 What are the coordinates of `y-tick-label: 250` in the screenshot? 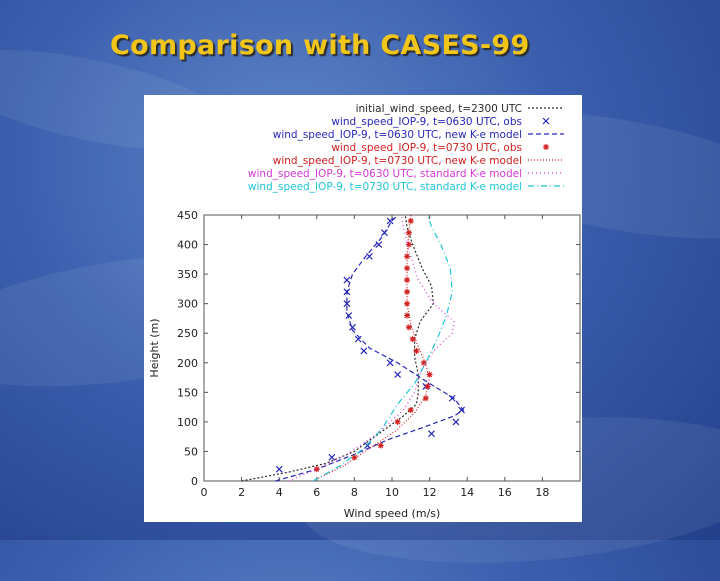 It's located at (187, 333).